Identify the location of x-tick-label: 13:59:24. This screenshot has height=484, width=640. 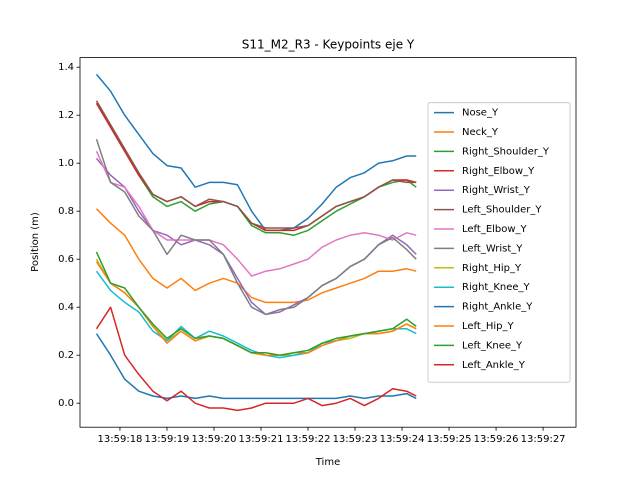
(402, 439).